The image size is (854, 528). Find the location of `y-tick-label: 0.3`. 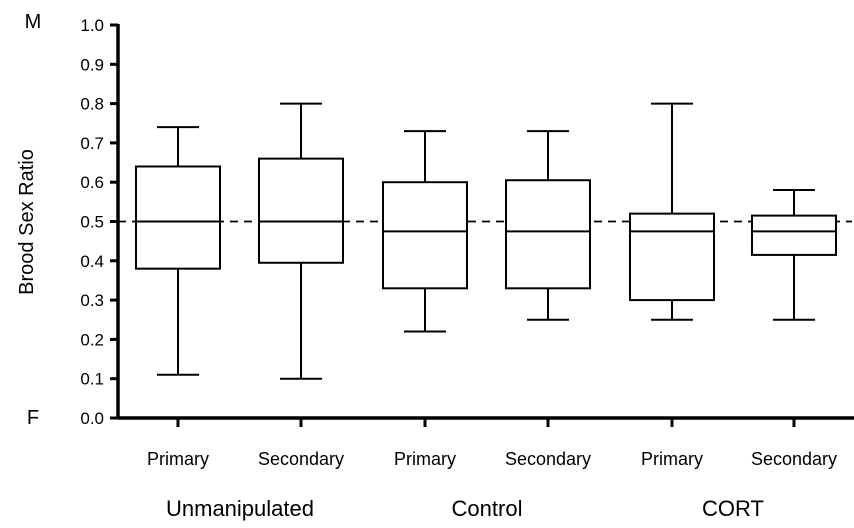

y-tick-label: 0.3 is located at coordinates (92, 300).